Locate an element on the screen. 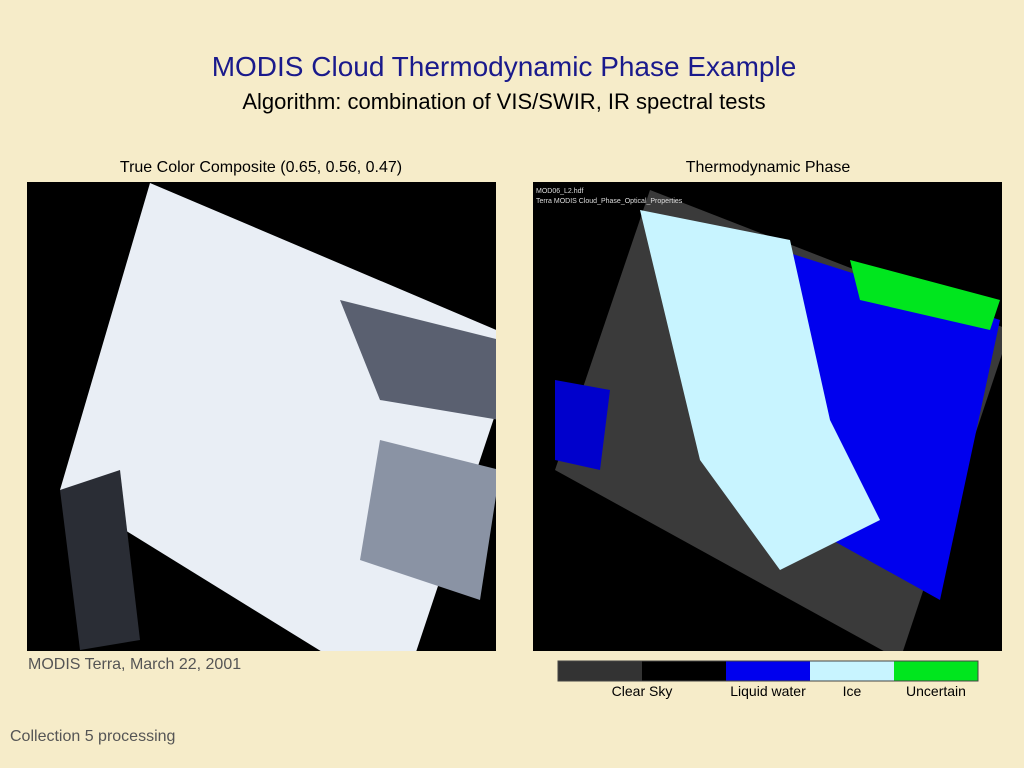 The image size is (1024, 768). note: MODIS Terra, March 22, 2001 is located at coordinates (134, 664).